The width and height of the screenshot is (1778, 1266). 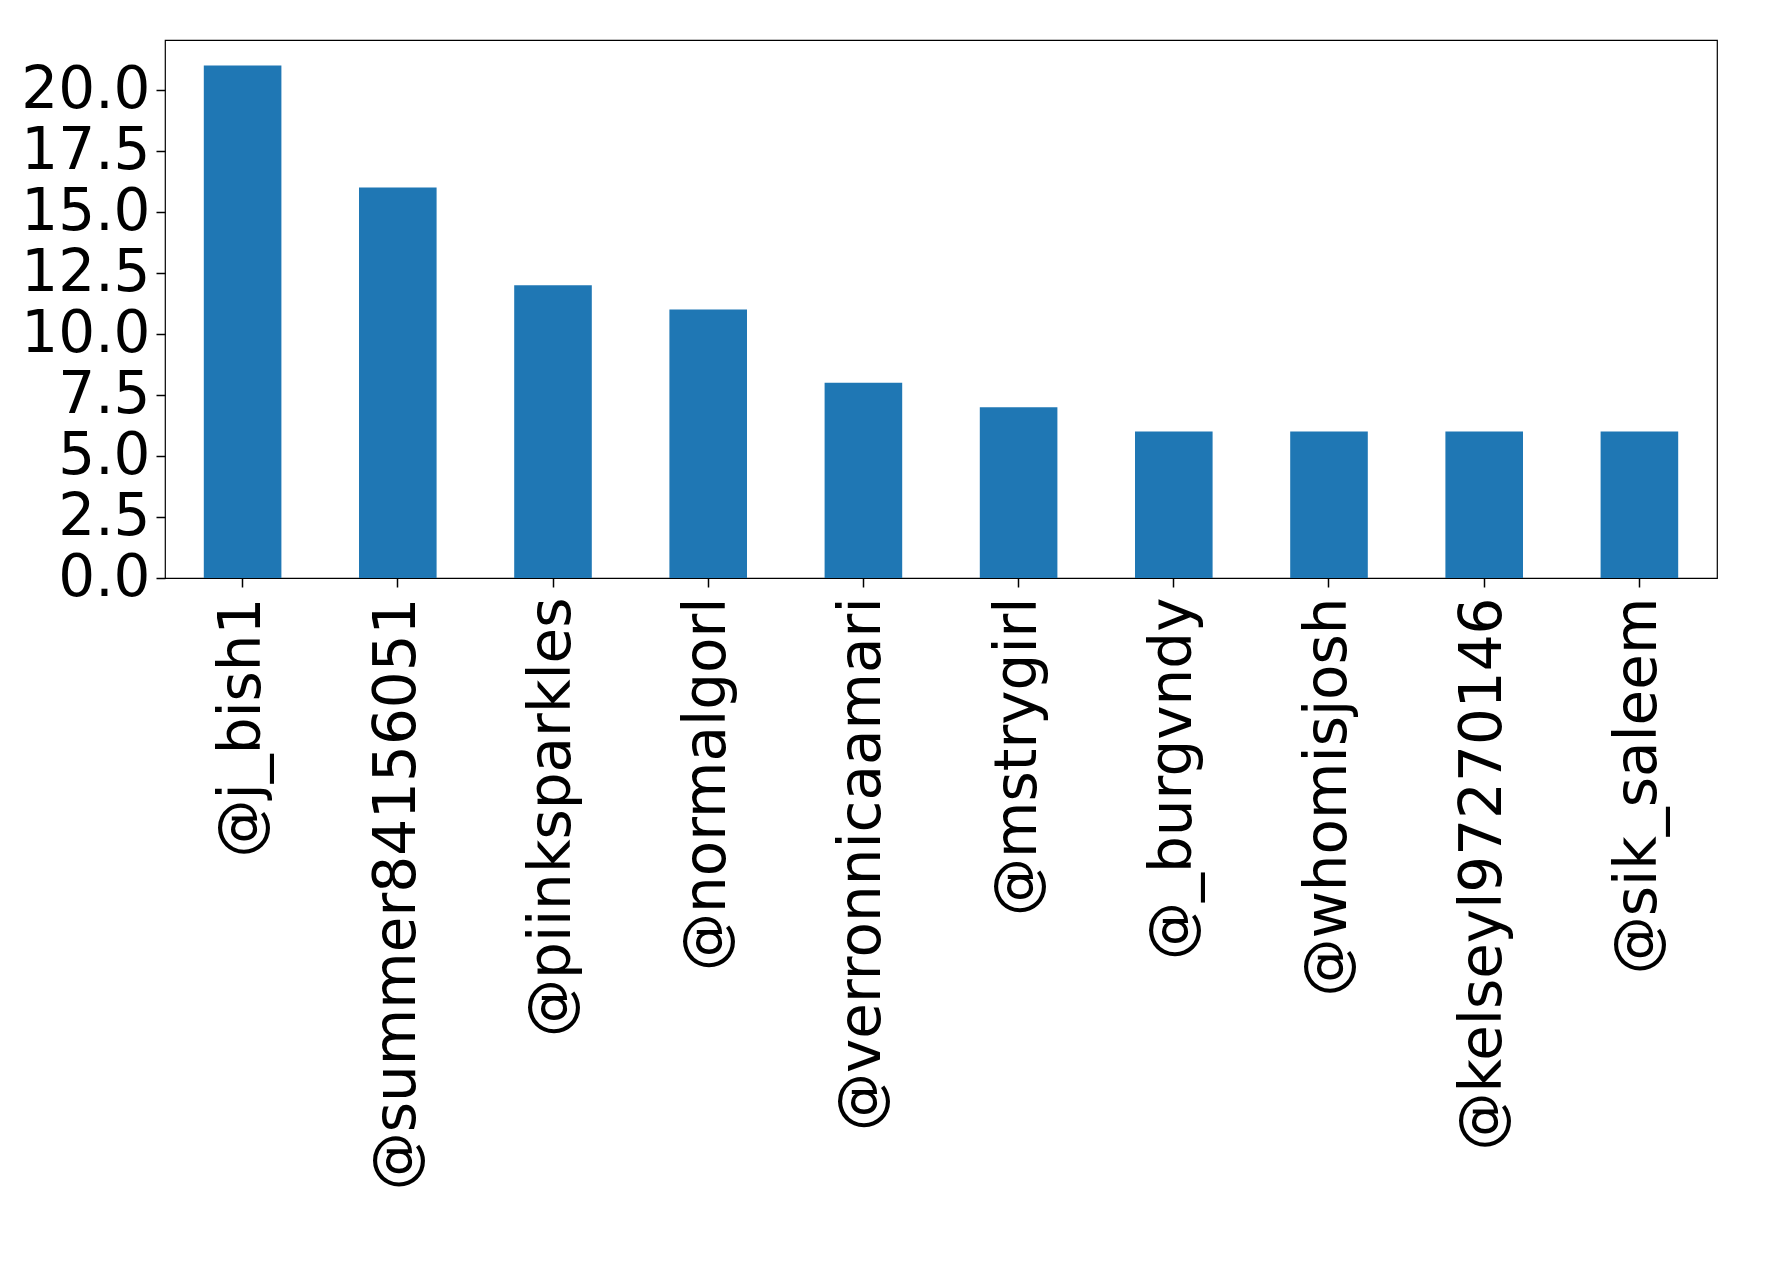 What do you see at coordinates (705, 784) in the screenshot?
I see `x-tick-label: @normalgorl` at bounding box center [705, 784].